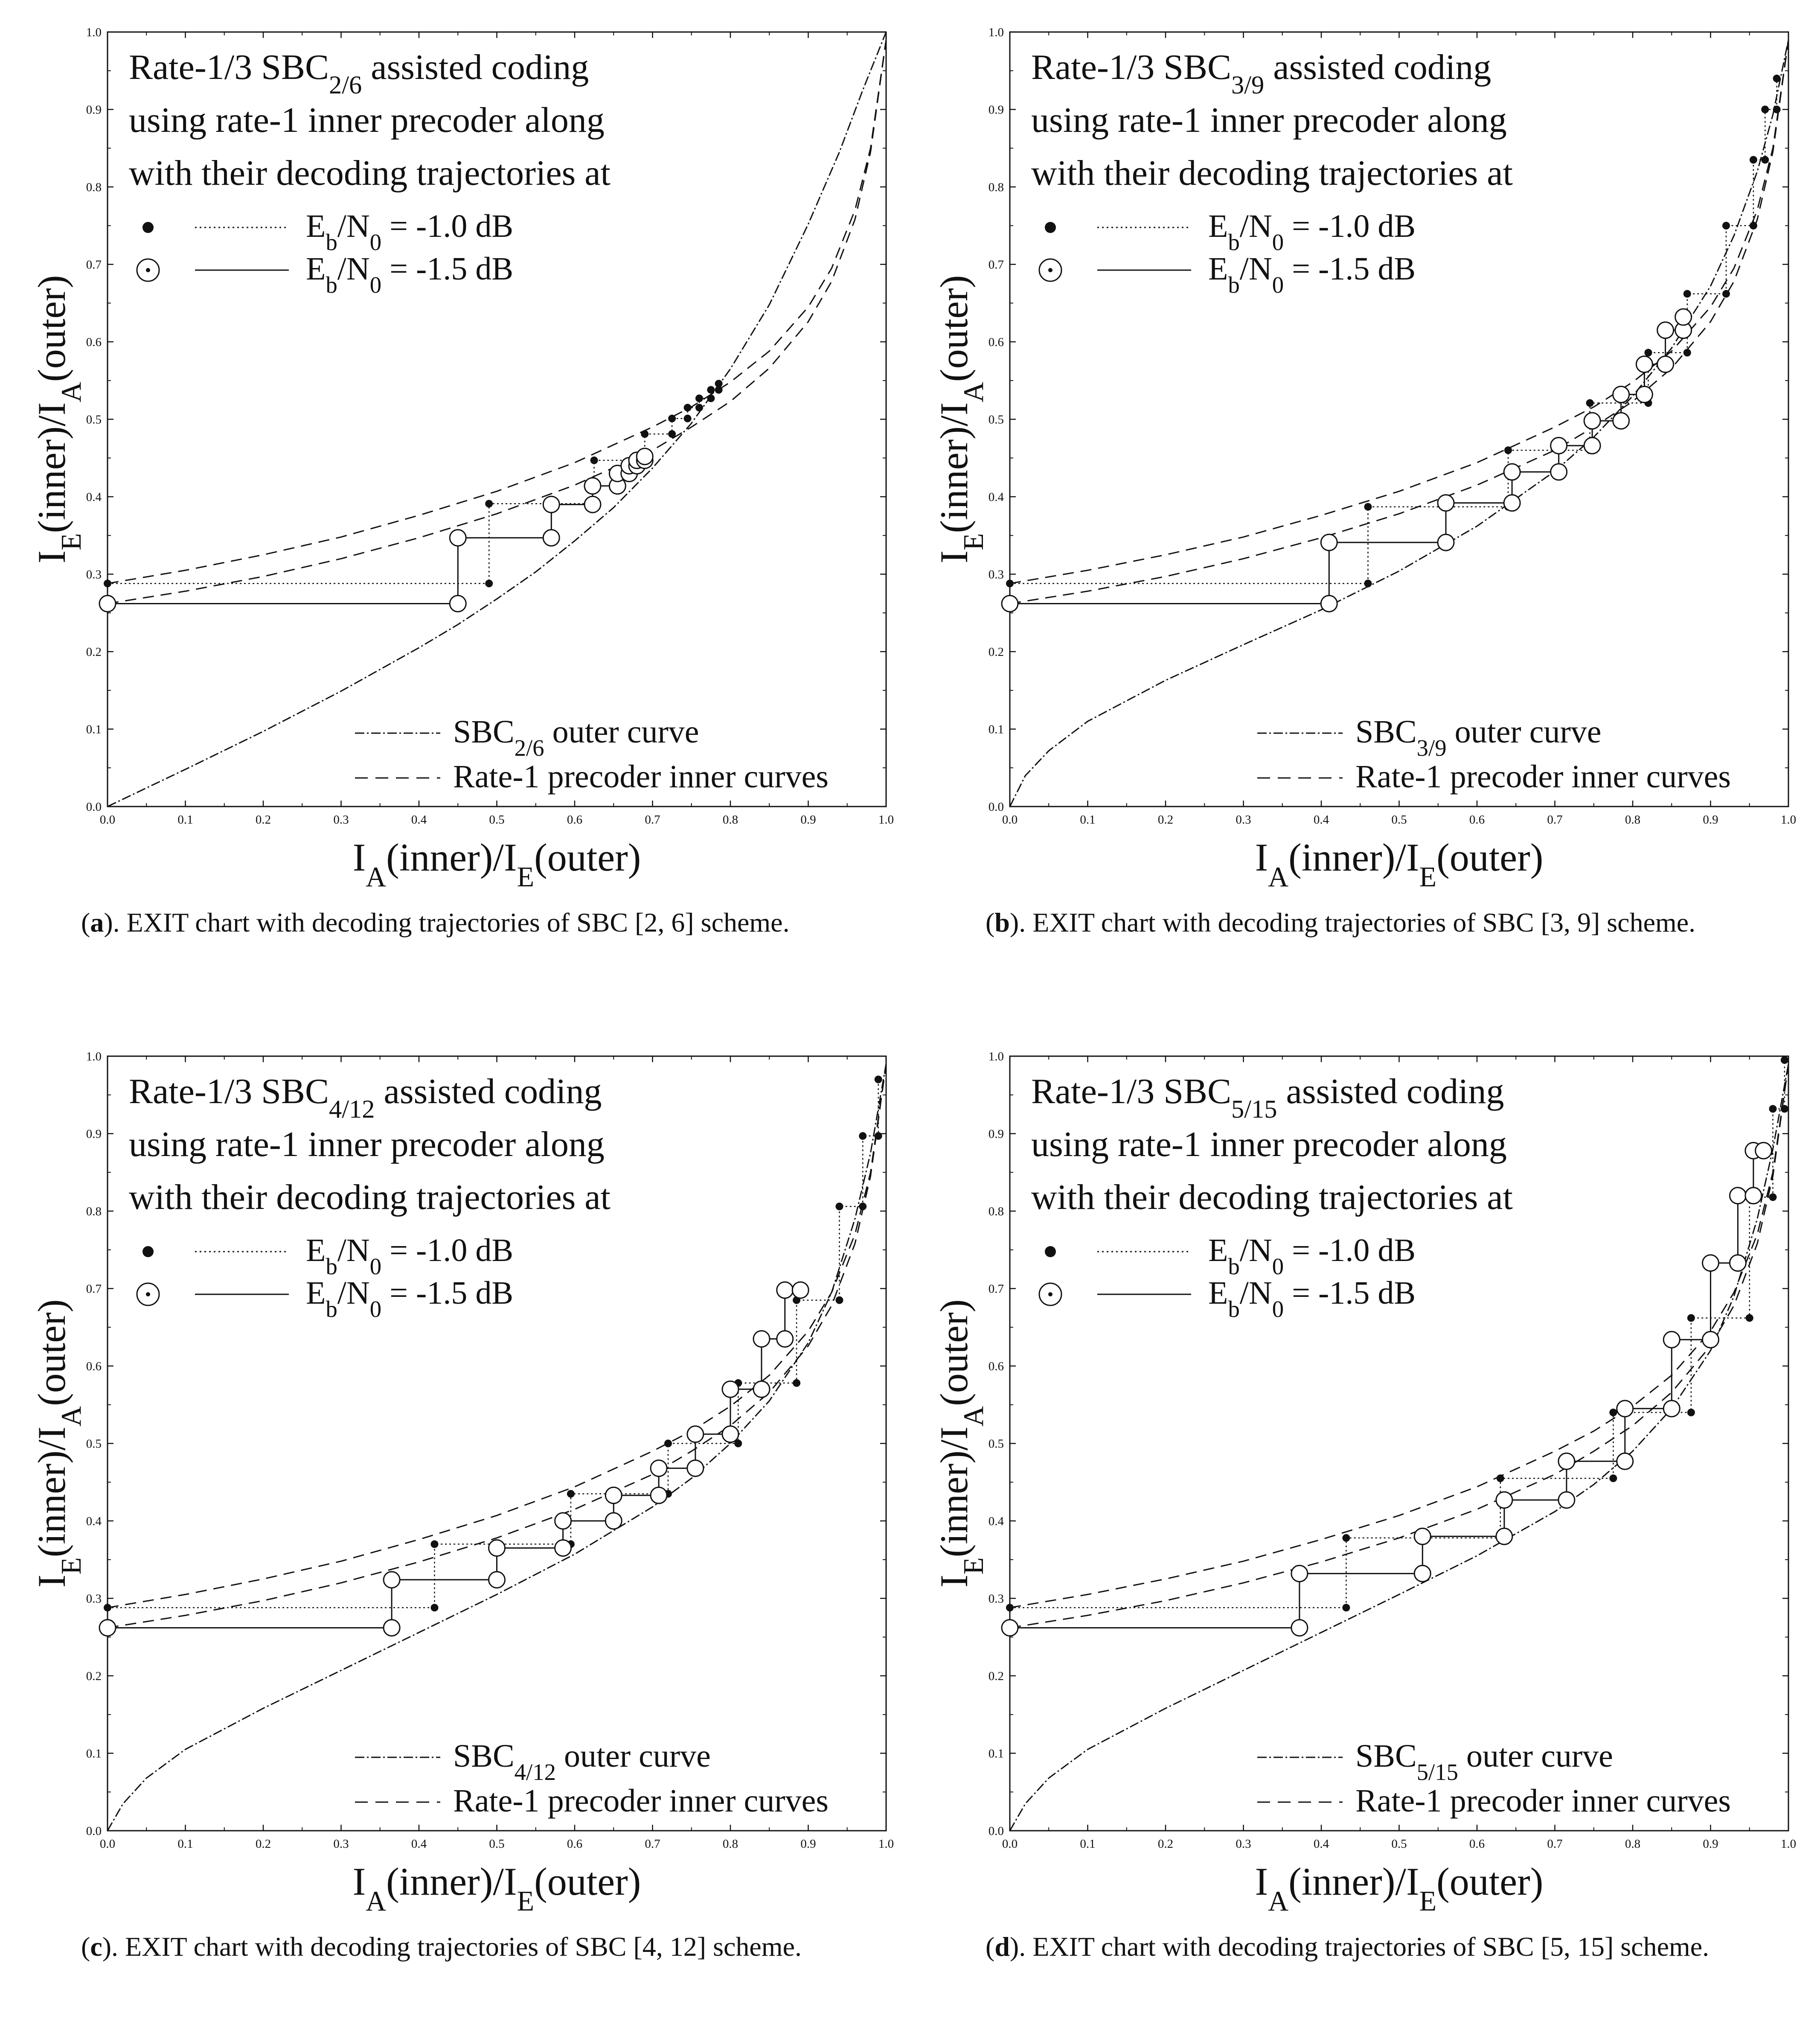  I want to click on trajectory-solid, so click(376, 530).